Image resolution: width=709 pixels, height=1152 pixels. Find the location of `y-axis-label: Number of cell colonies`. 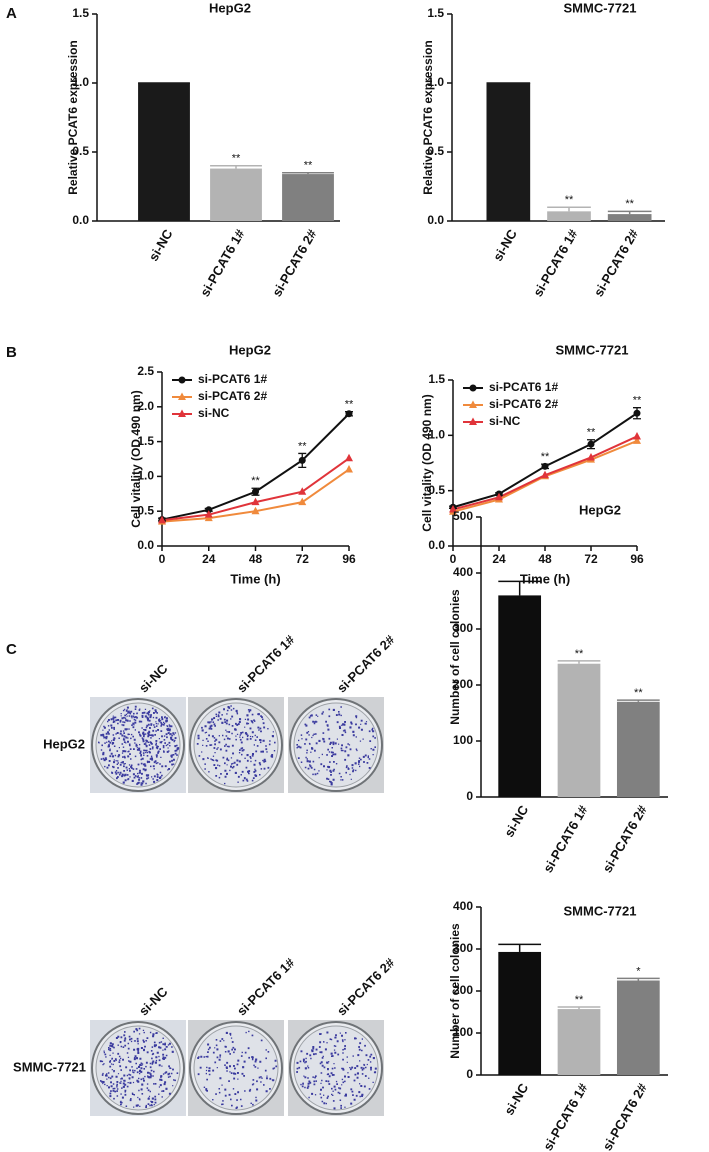

y-axis-label: Number of cell colonies is located at coordinates (455, 991).